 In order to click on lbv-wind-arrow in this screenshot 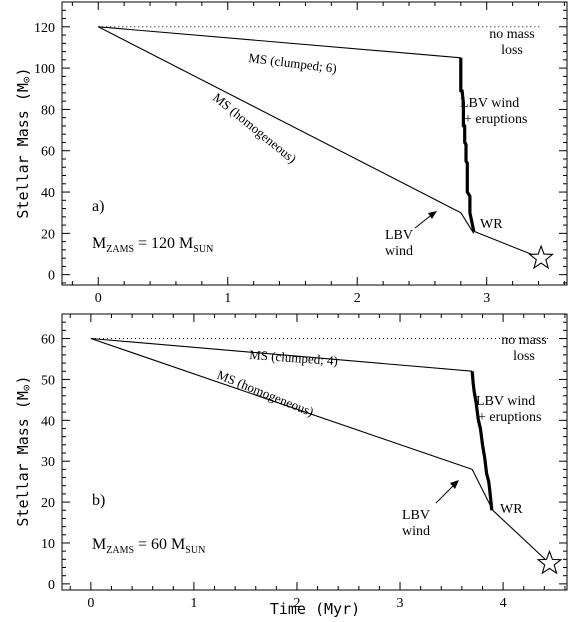, I will do `click(446, 493)`.